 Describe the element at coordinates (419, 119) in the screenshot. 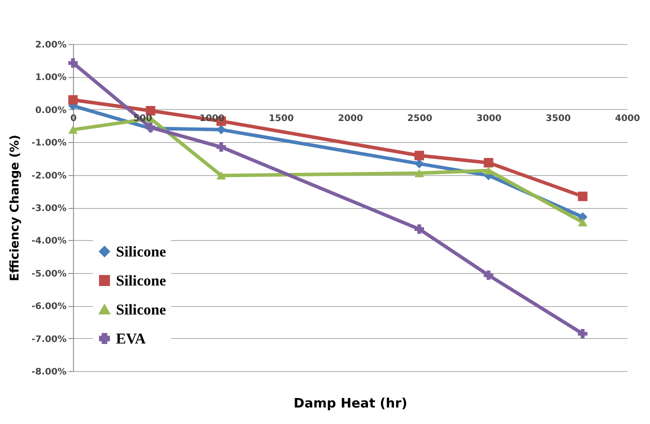

I see `x-tick-label: 2500` at that location.